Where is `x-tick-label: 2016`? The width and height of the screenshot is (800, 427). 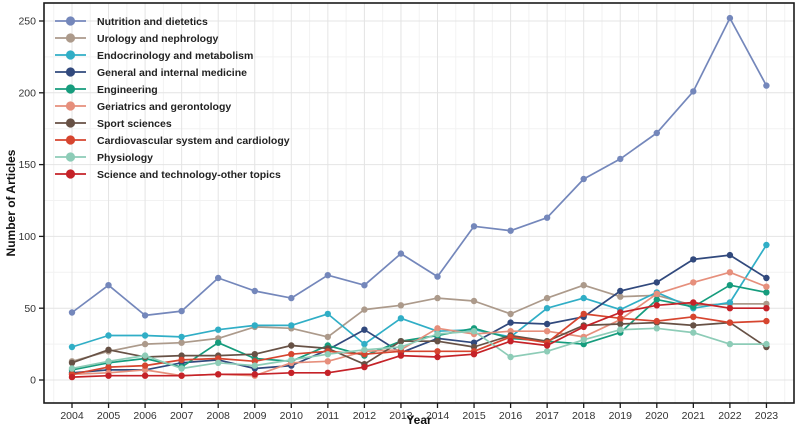
x-tick-label: 2016 is located at coordinates (511, 416).